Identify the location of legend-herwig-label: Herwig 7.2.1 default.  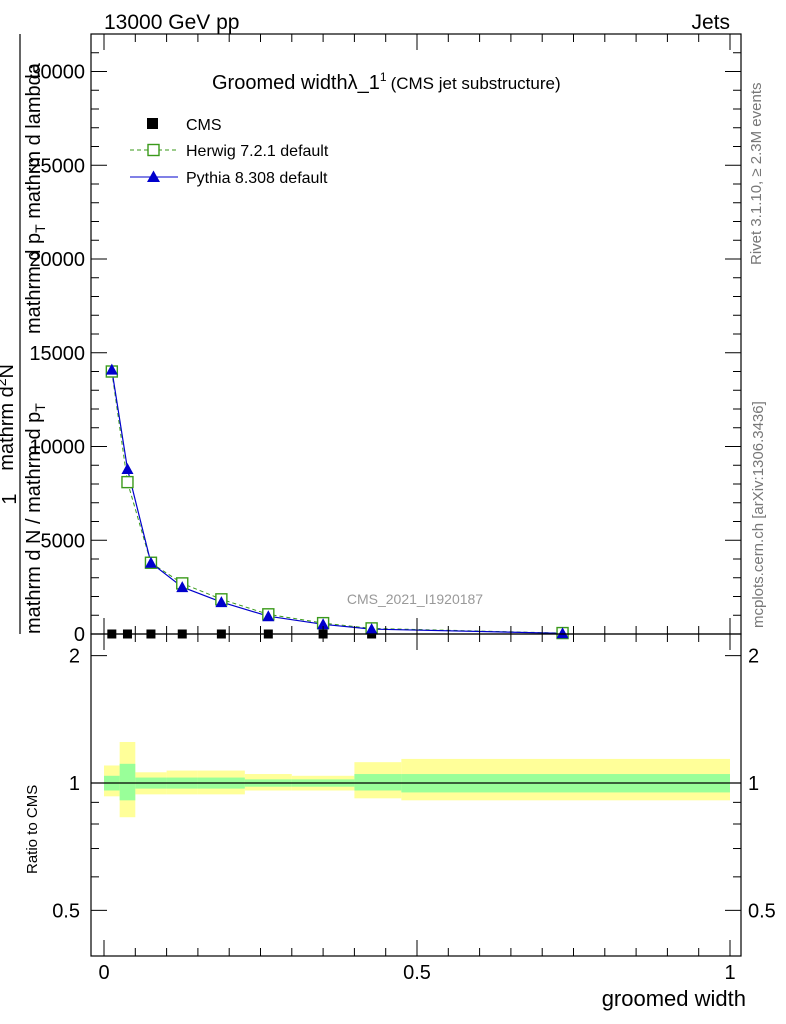
(257, 151).